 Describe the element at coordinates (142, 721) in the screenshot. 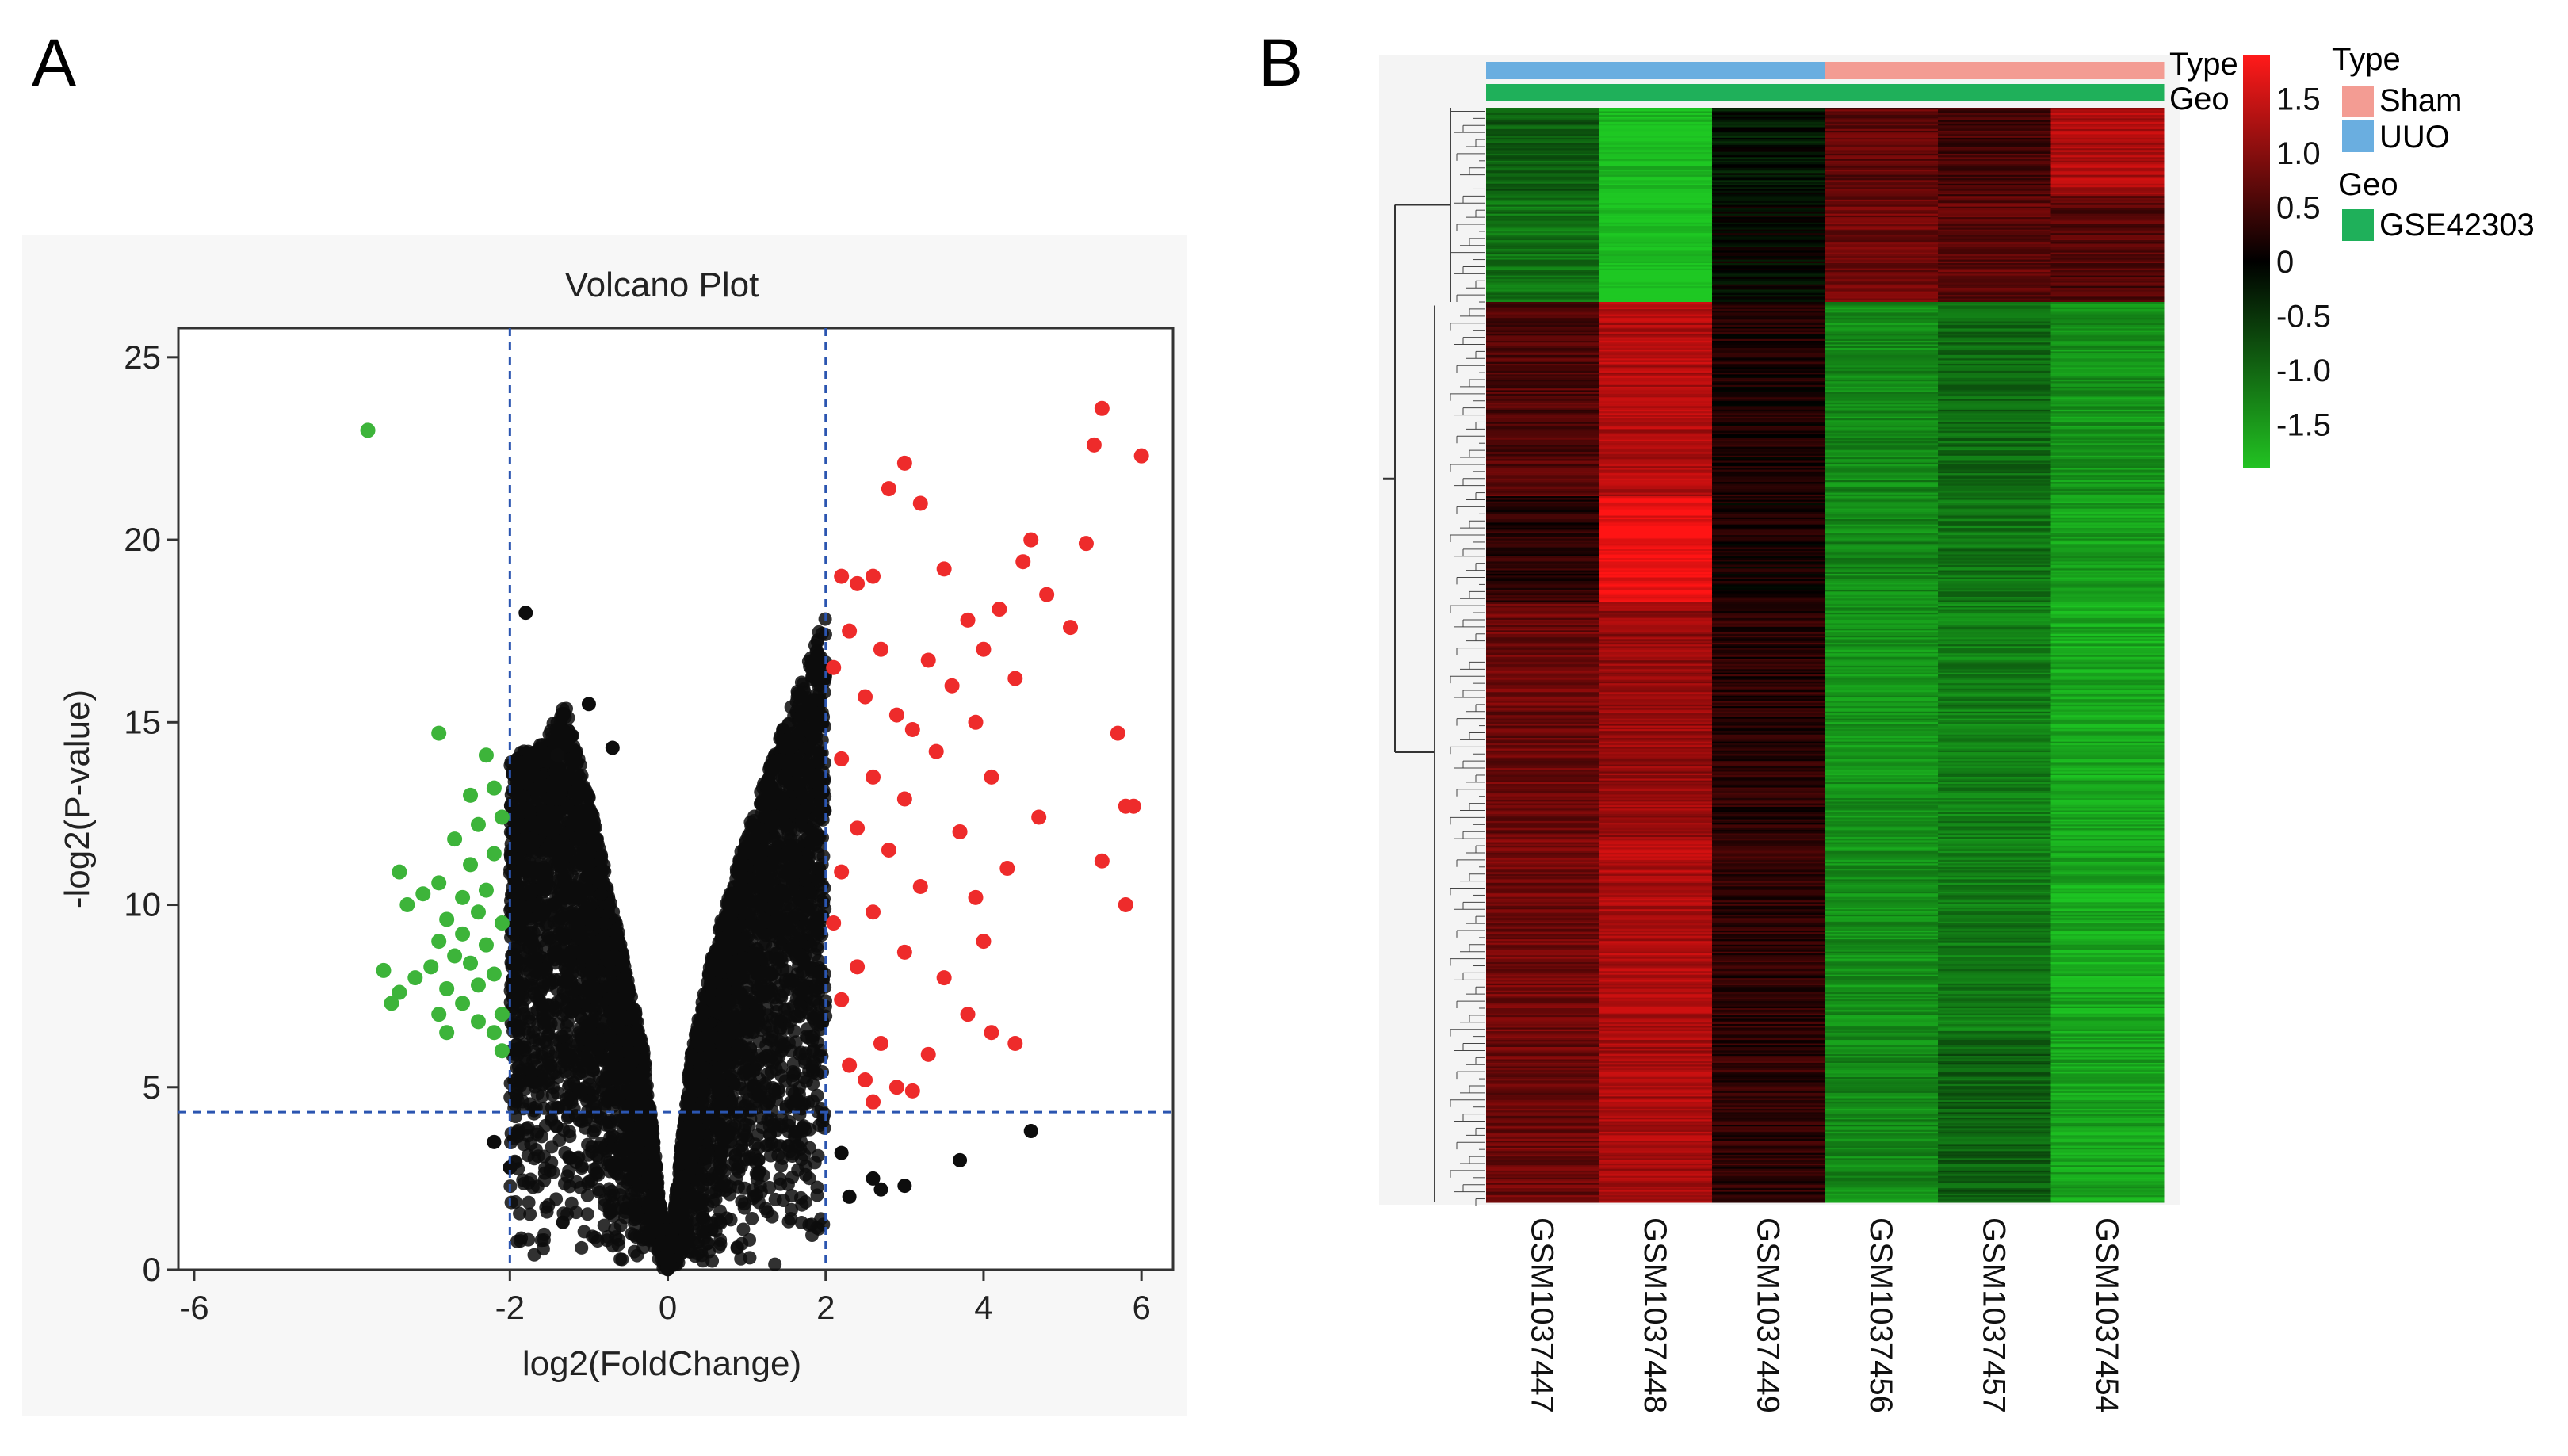

I see `y-tick-label: 15` at that location.